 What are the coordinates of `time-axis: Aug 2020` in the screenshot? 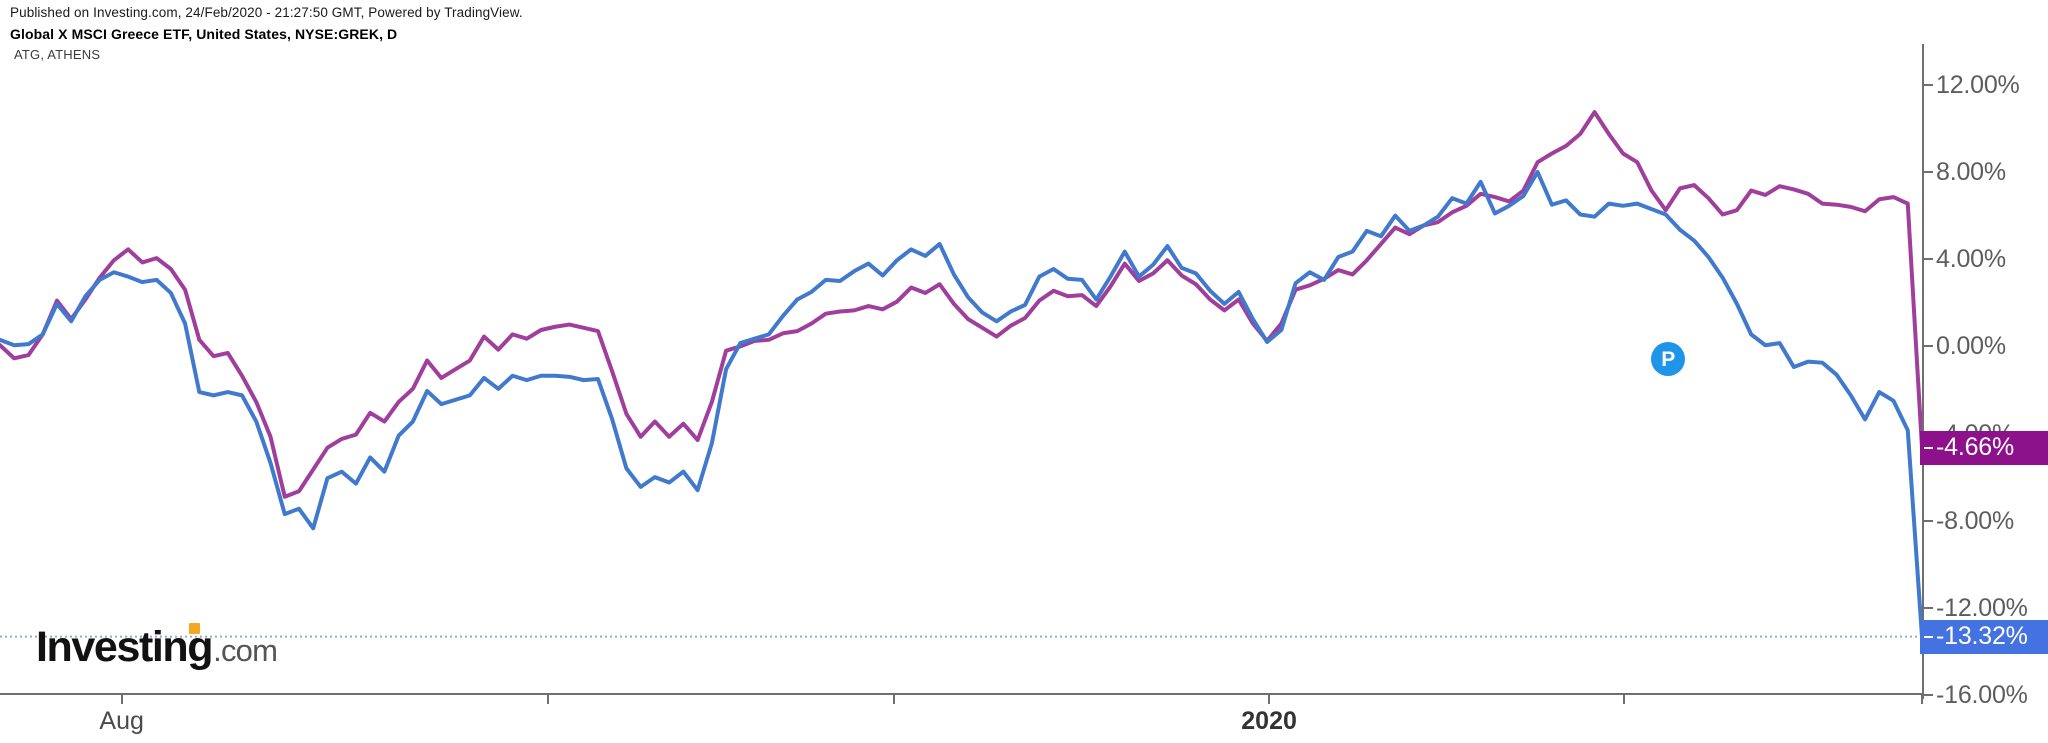 It's located at (962, 718).